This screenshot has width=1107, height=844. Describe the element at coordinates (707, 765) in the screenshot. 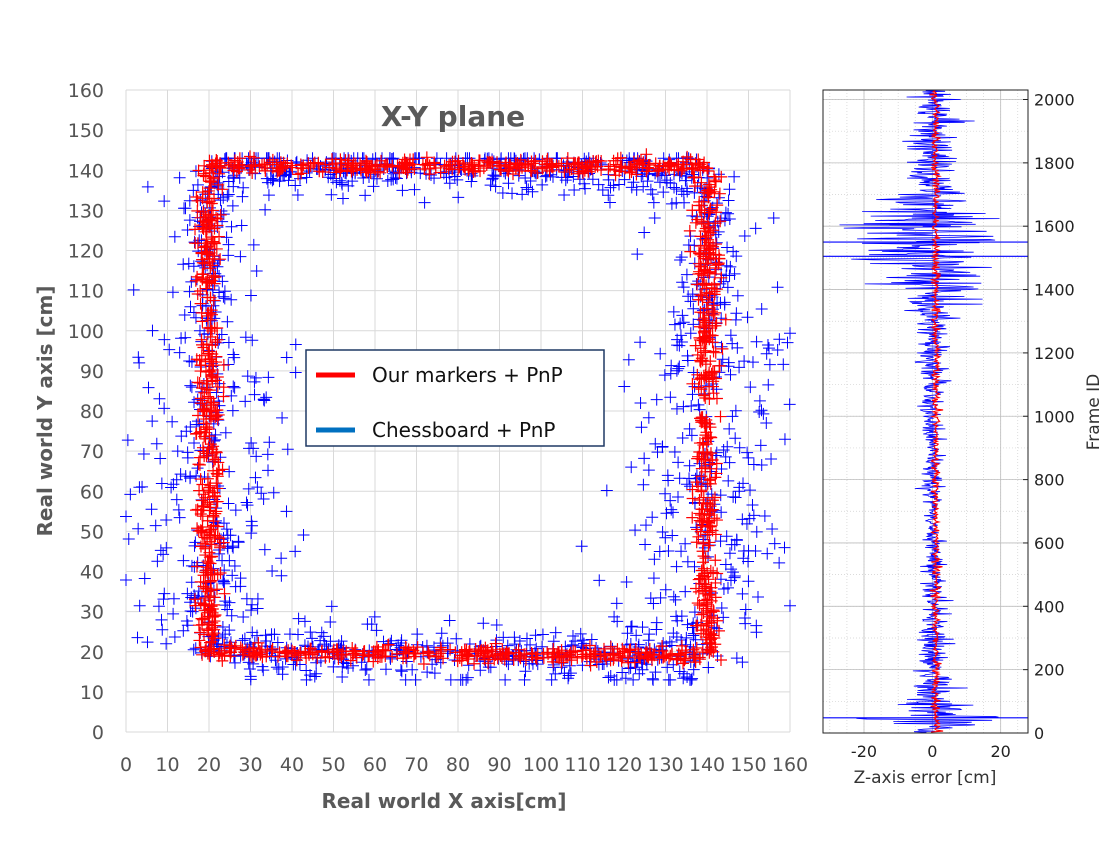

I see `x-tick-label: 140` at that location.